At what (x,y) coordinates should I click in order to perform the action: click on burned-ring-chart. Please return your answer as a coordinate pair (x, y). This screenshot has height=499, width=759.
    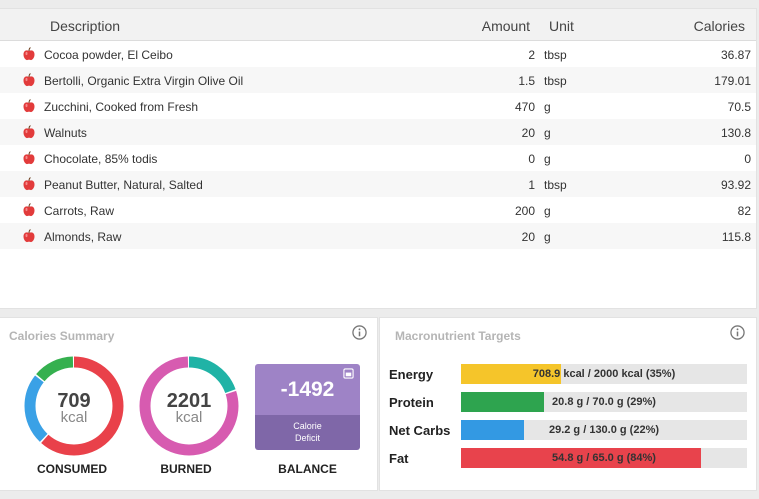
    Looking at the image, I should click on (189, 406).